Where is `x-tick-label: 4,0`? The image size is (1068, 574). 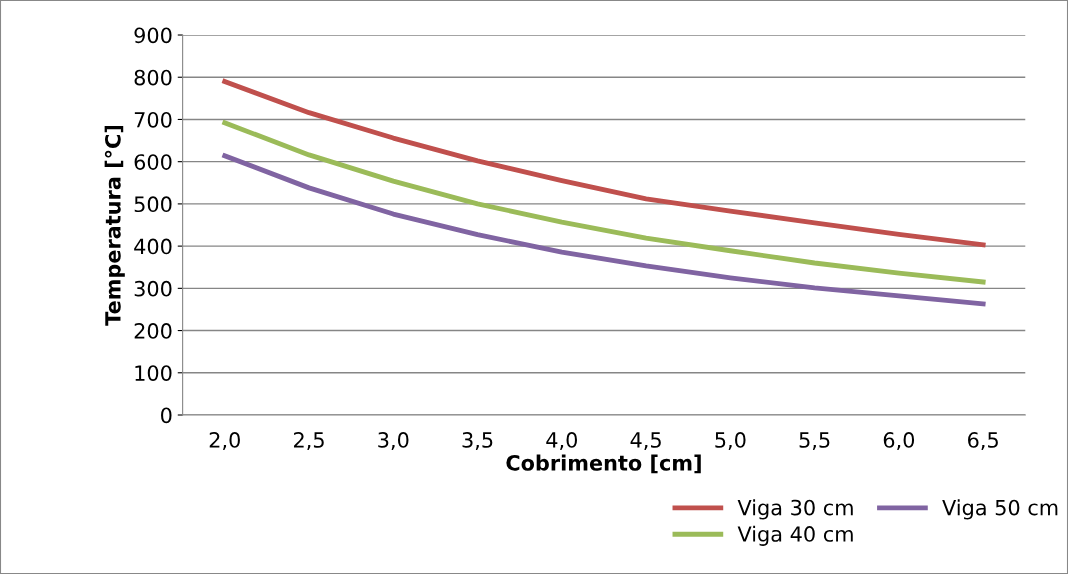 x-tick-label: 4,0 is located at coordinates (561, 441).